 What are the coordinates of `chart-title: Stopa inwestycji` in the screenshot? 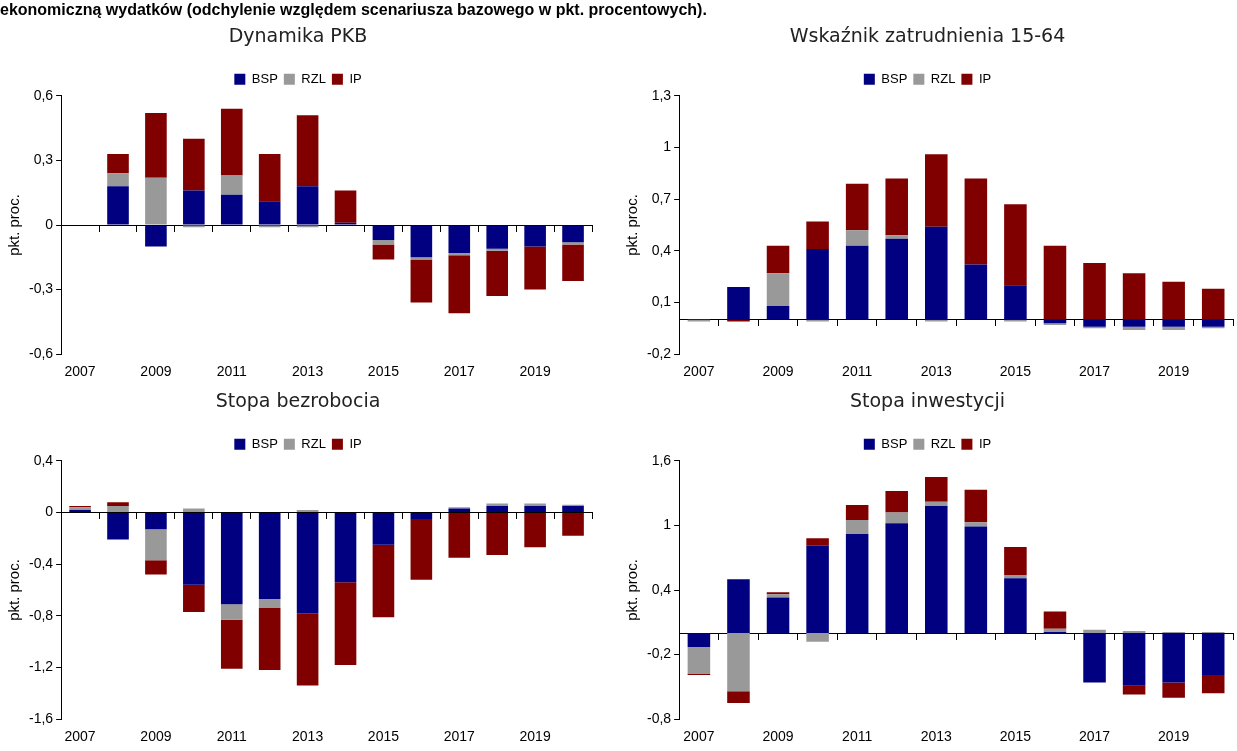 It's located at (927, 400).